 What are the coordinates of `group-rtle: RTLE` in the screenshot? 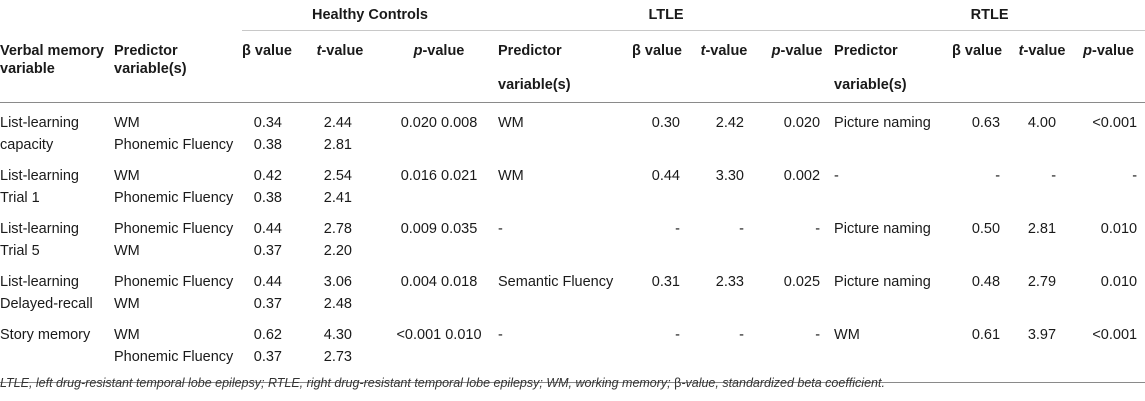 It's located at (989, 18).